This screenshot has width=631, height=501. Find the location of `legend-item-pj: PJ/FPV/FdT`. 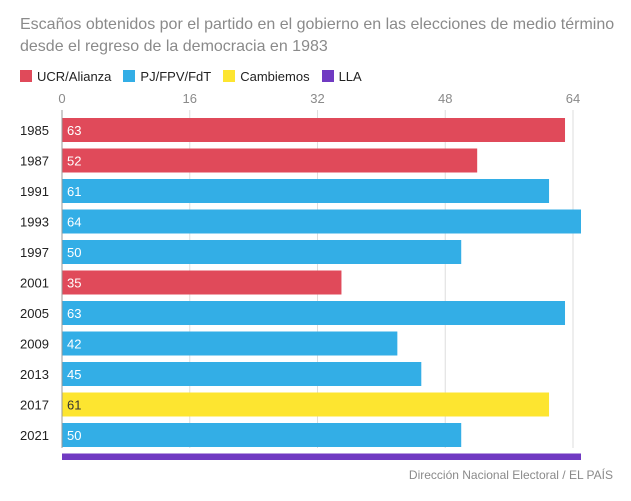

legend-item-pj: PJ/FPV/FdT is located at coordinates (167, 76).